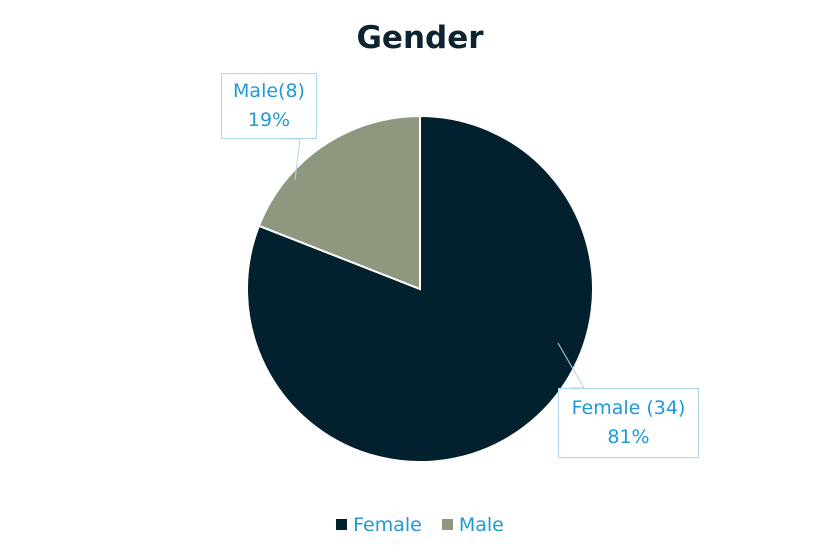 The image size is (840, 560). I want to click on leader-line-male, so click(291, 159).